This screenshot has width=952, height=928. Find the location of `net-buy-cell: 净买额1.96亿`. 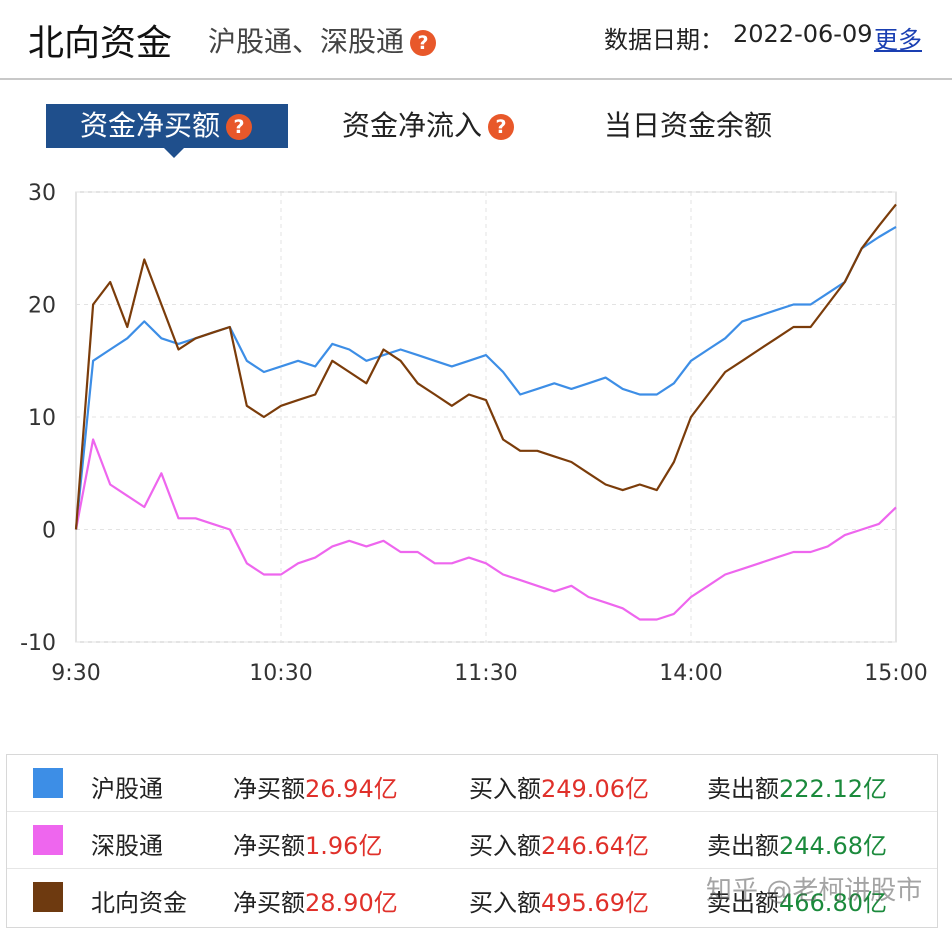

net-buy-cell: 净买额1.96亿 is located at coordinates (307, 843).